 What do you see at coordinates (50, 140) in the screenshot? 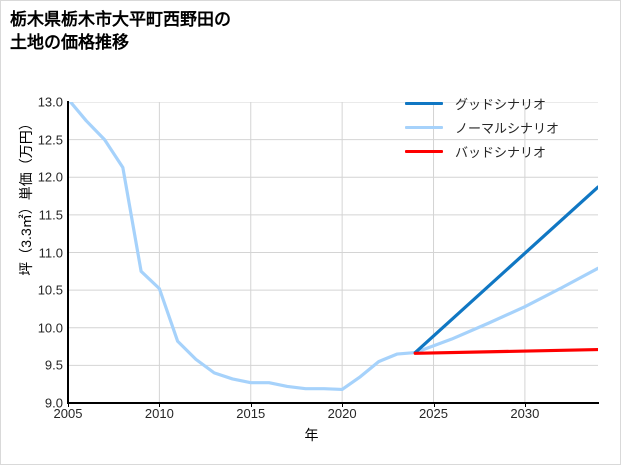
I see `y-tick-label: 12.5` at bounding box center [50, 140].